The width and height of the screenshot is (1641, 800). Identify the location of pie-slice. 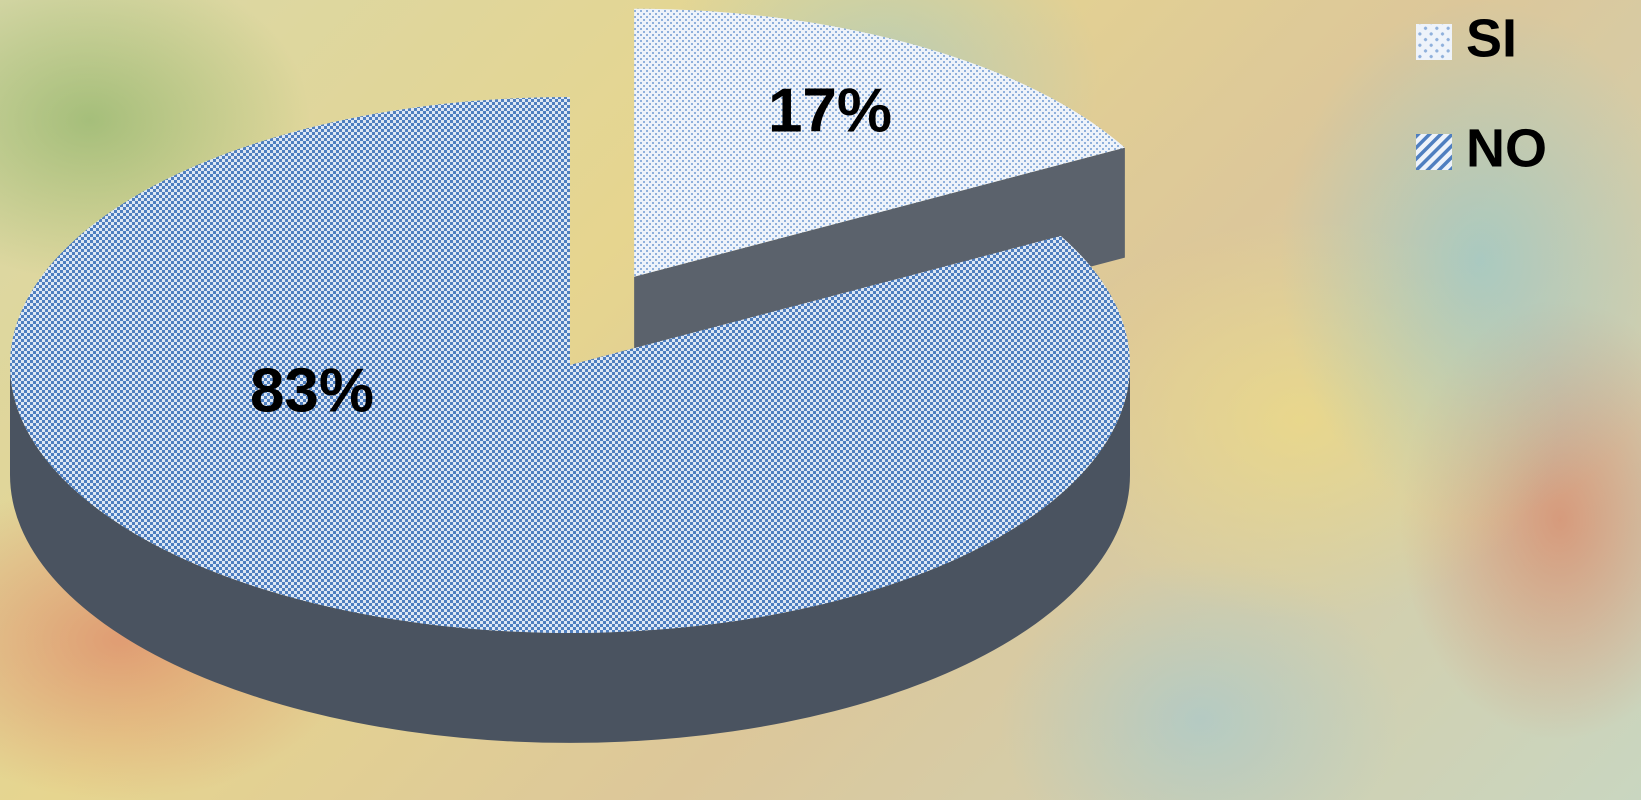
(879, 142).